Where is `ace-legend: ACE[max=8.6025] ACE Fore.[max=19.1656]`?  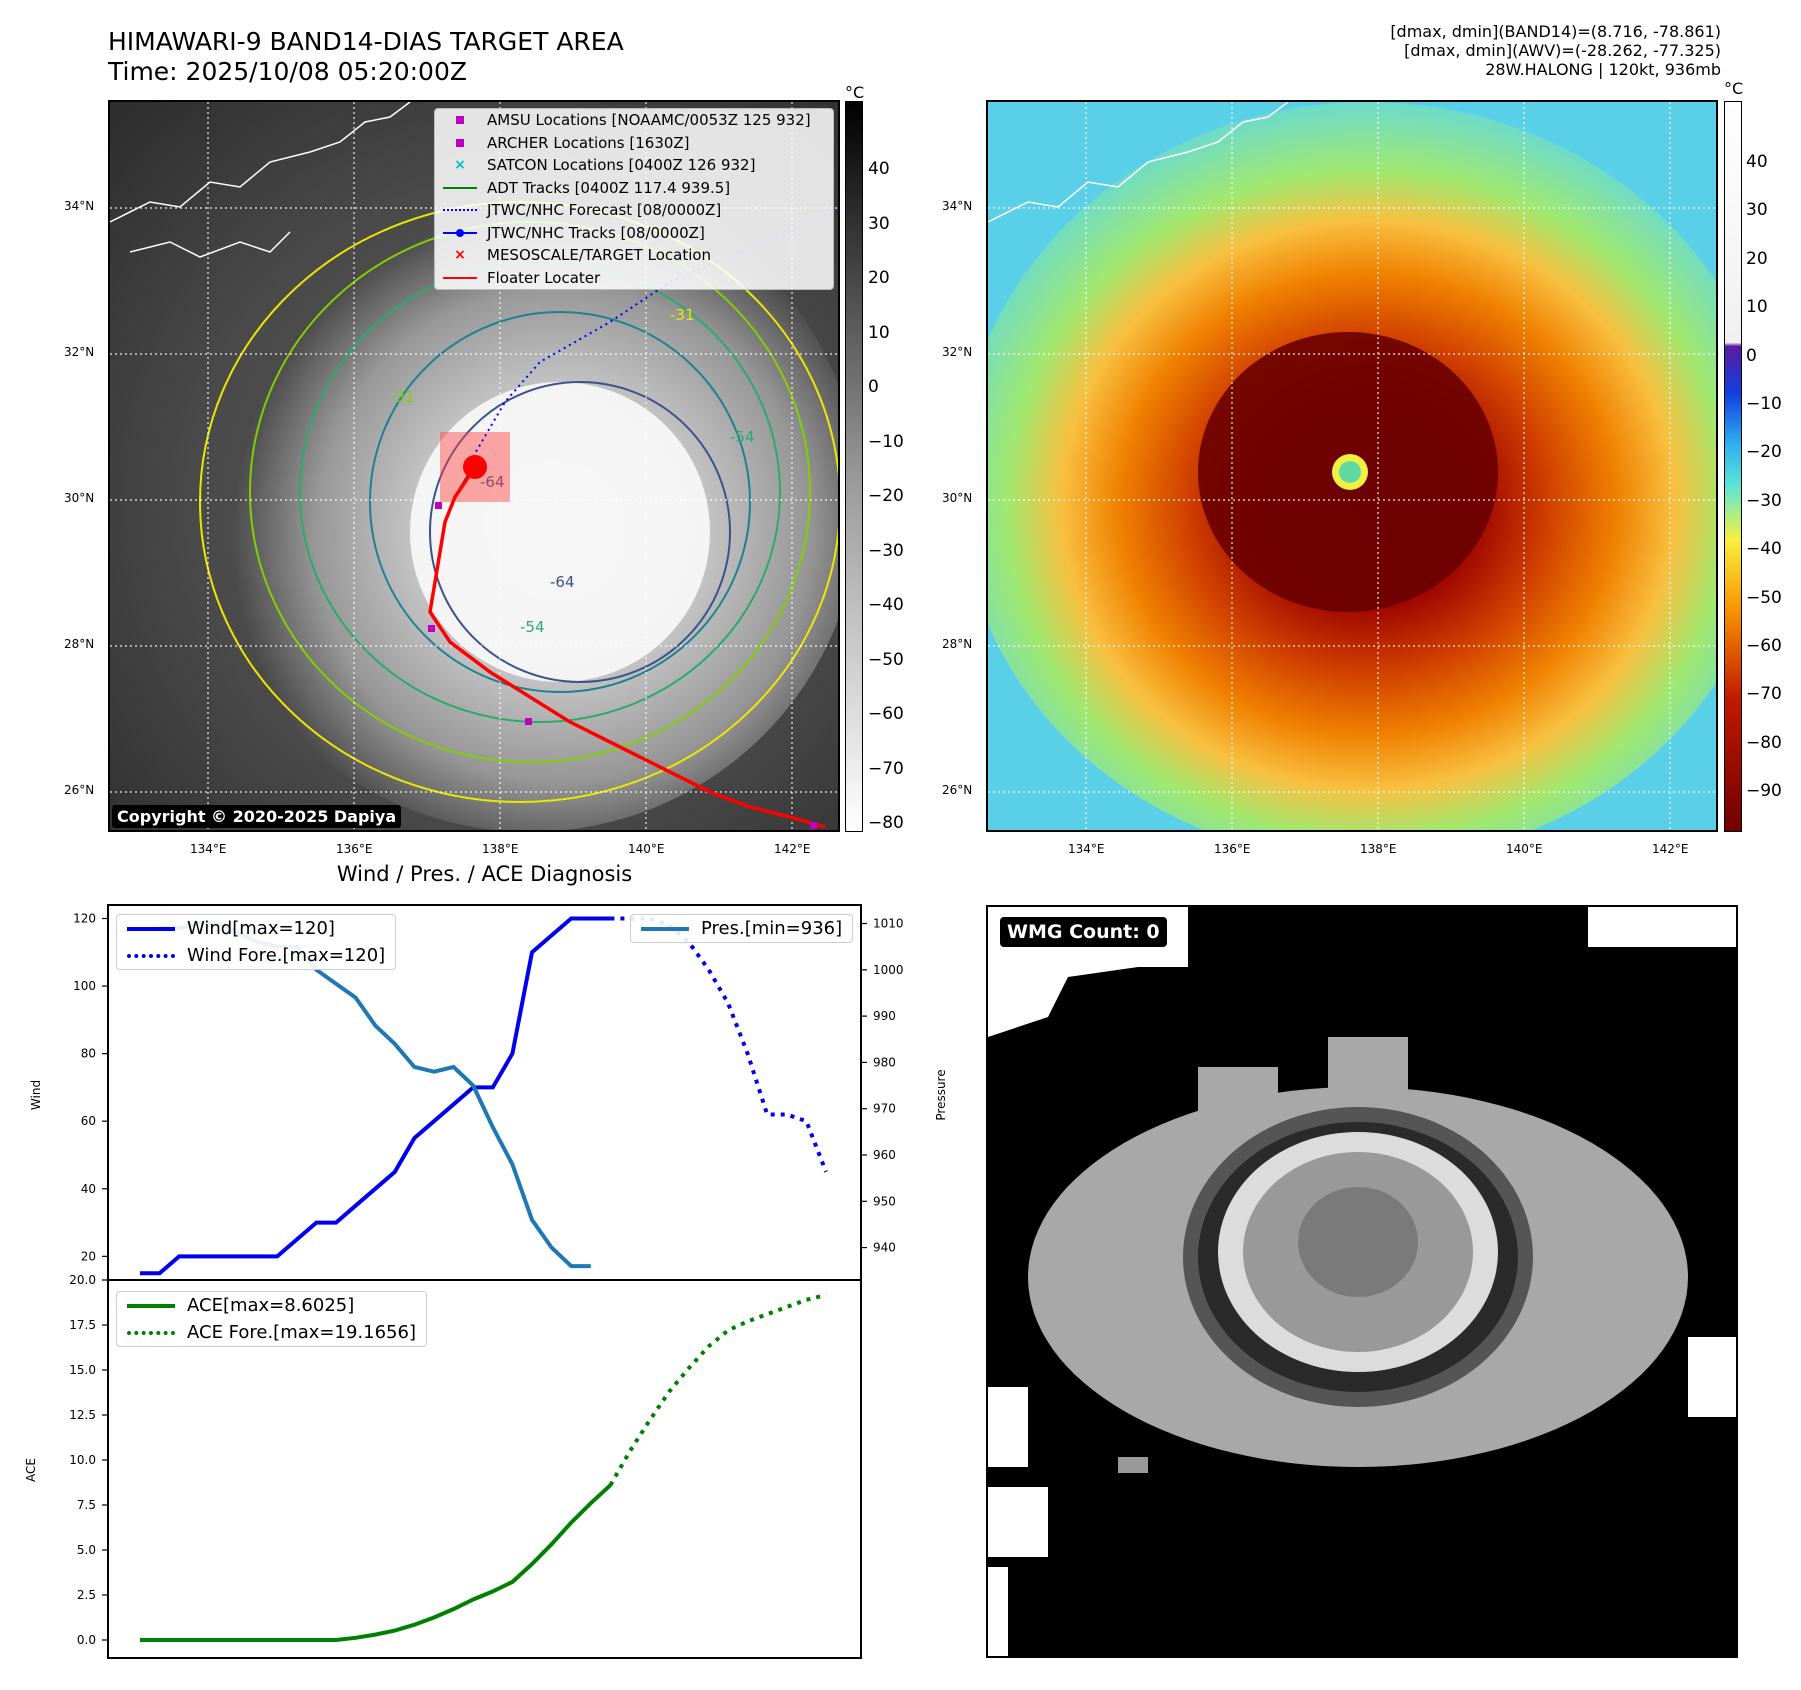
ace-legend: ACE[max=8.6025] ACE Fore.[max=19.1656] is located at coordinates (271, 1319).